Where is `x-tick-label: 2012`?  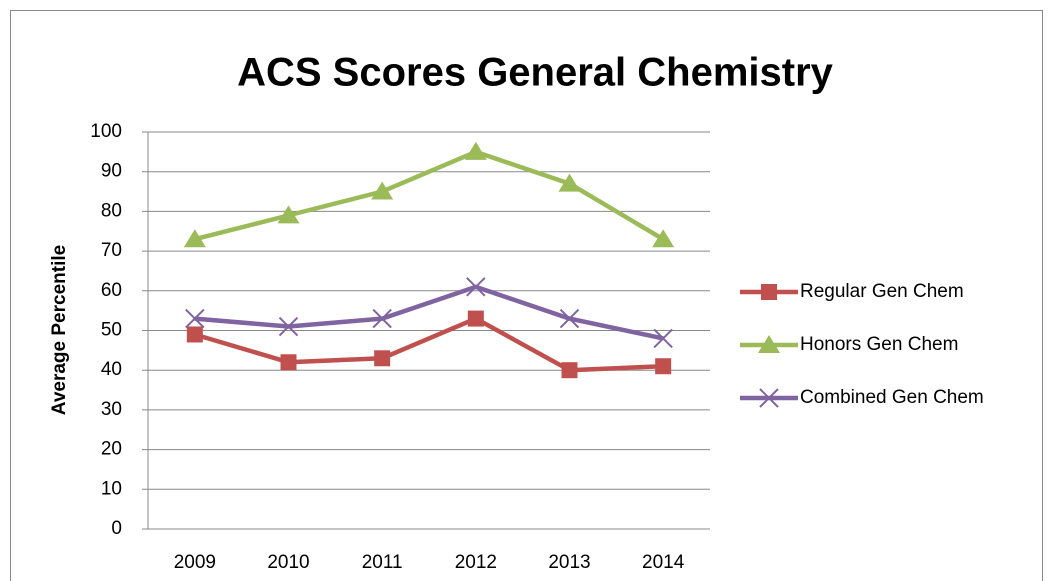 x-tick-label: 2012 is located at coordinates (476, 562).